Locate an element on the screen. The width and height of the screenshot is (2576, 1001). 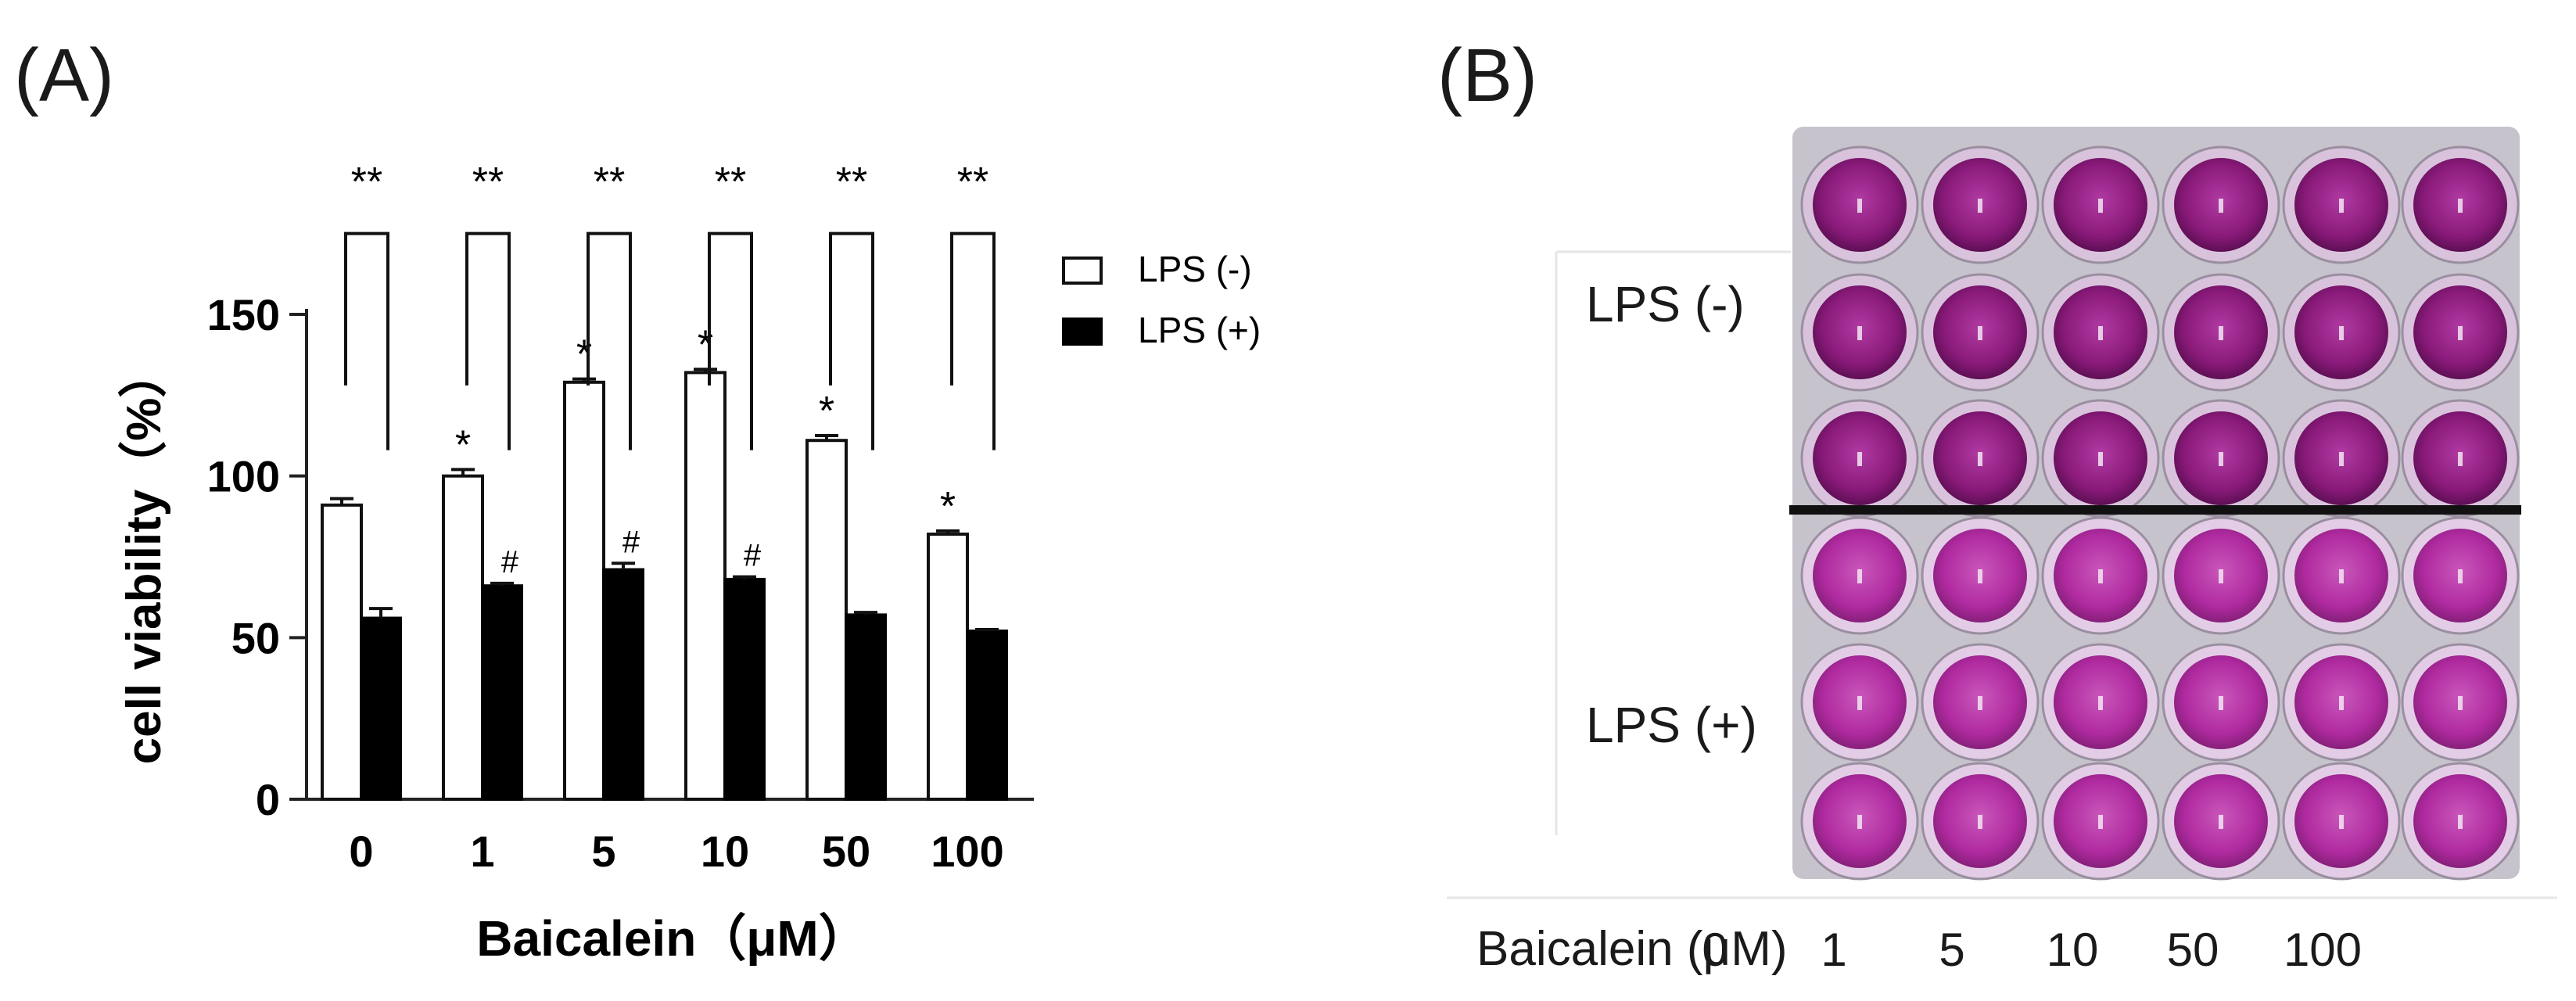
x-tick-label: 1 is located at coordinates (482, 851).